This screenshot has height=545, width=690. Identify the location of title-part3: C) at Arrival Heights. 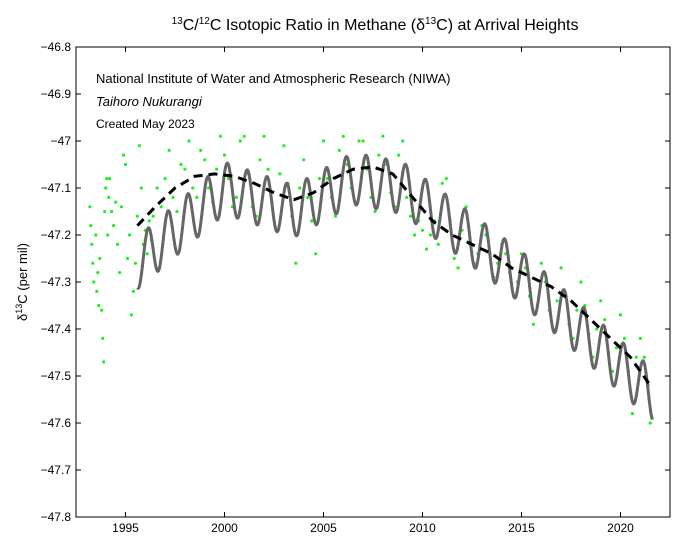
(507, 25).